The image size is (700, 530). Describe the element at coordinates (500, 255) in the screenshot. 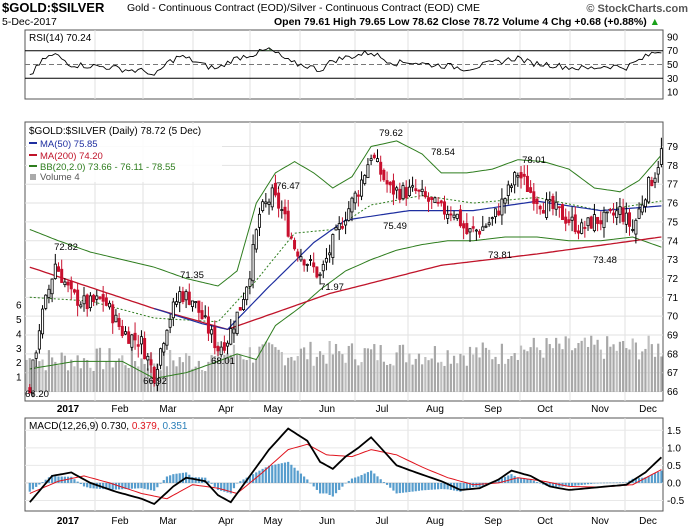

I see `price-annotation: 73.81` at that location.